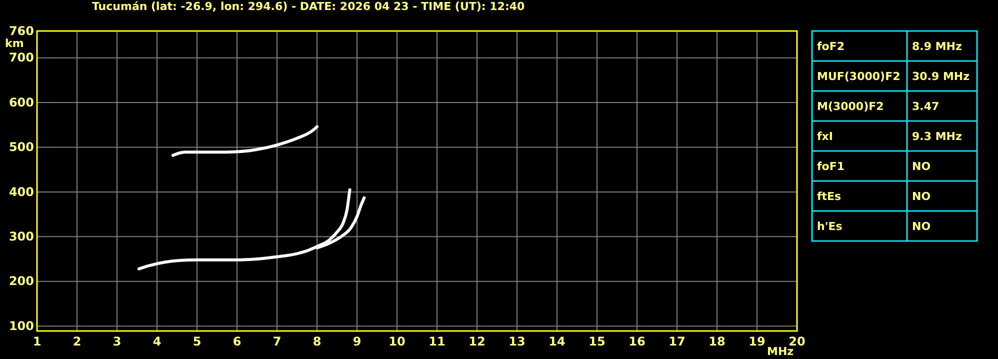  What do you see at coordinates (317, 341) in the screenshot?
I see `x-tick-label: 8` at bounding box center [317, 341].